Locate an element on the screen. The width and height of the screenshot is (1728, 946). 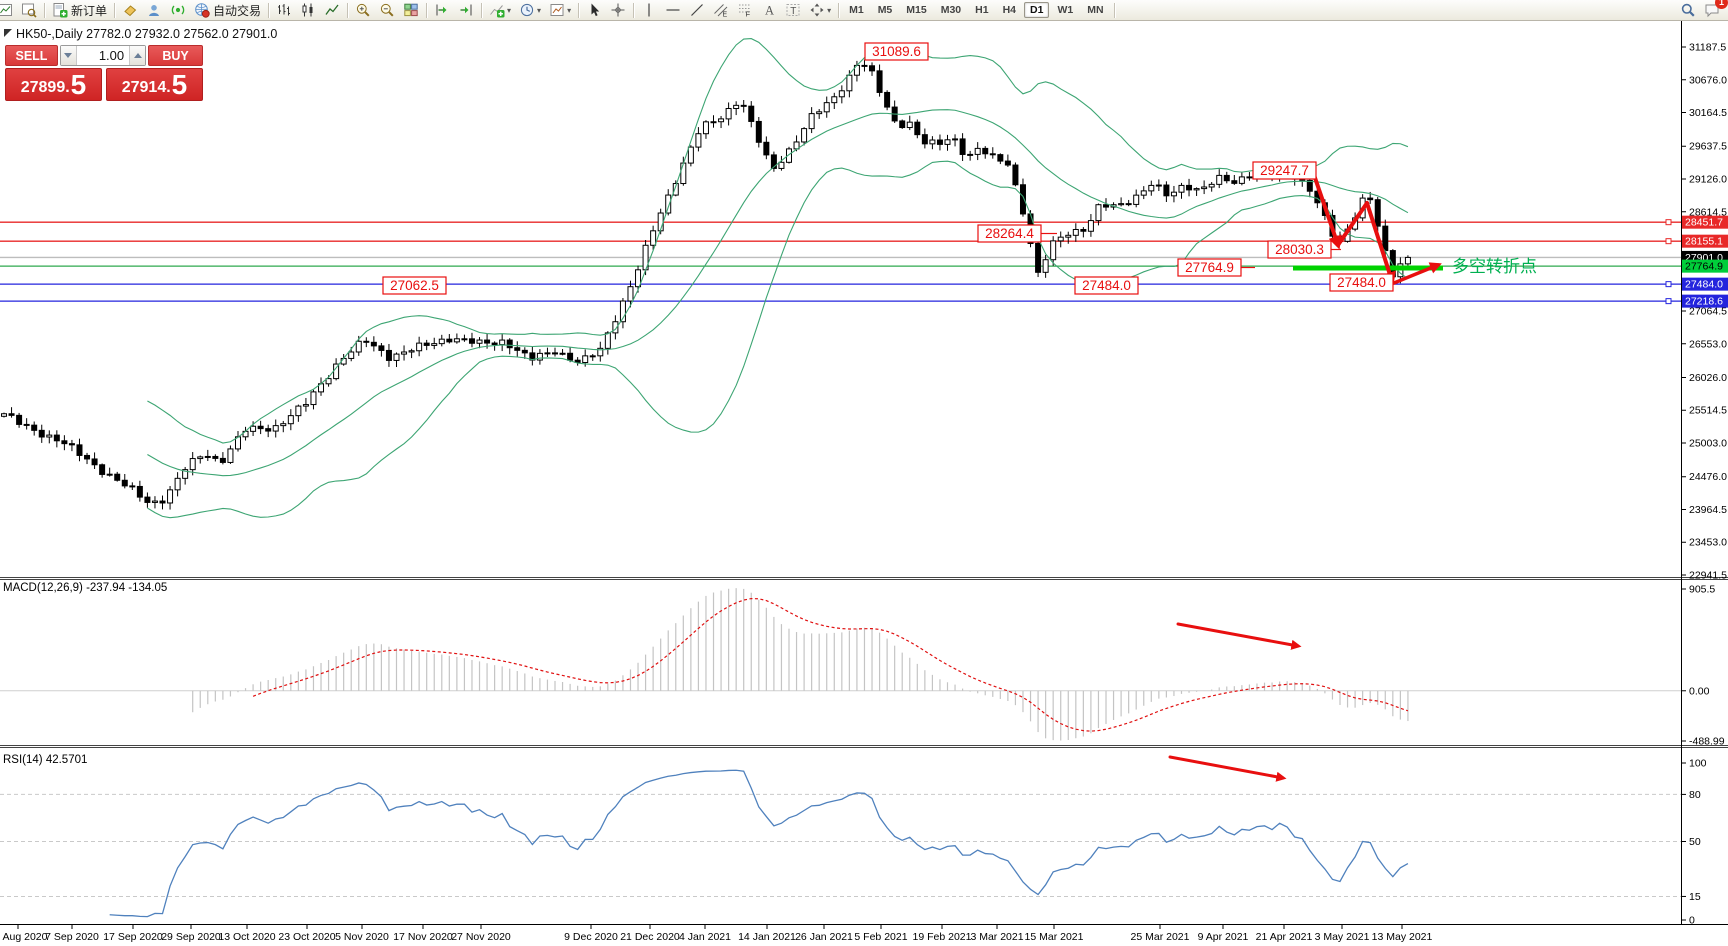
zoom-in-button is located at coordinates (363, 10).